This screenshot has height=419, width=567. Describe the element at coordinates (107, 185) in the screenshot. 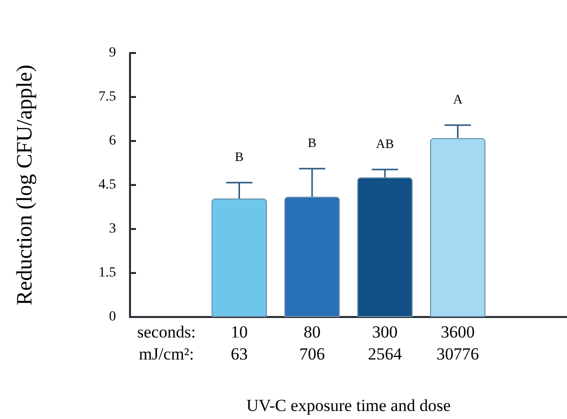

I see `y-tick-label: 4.5` at that location.